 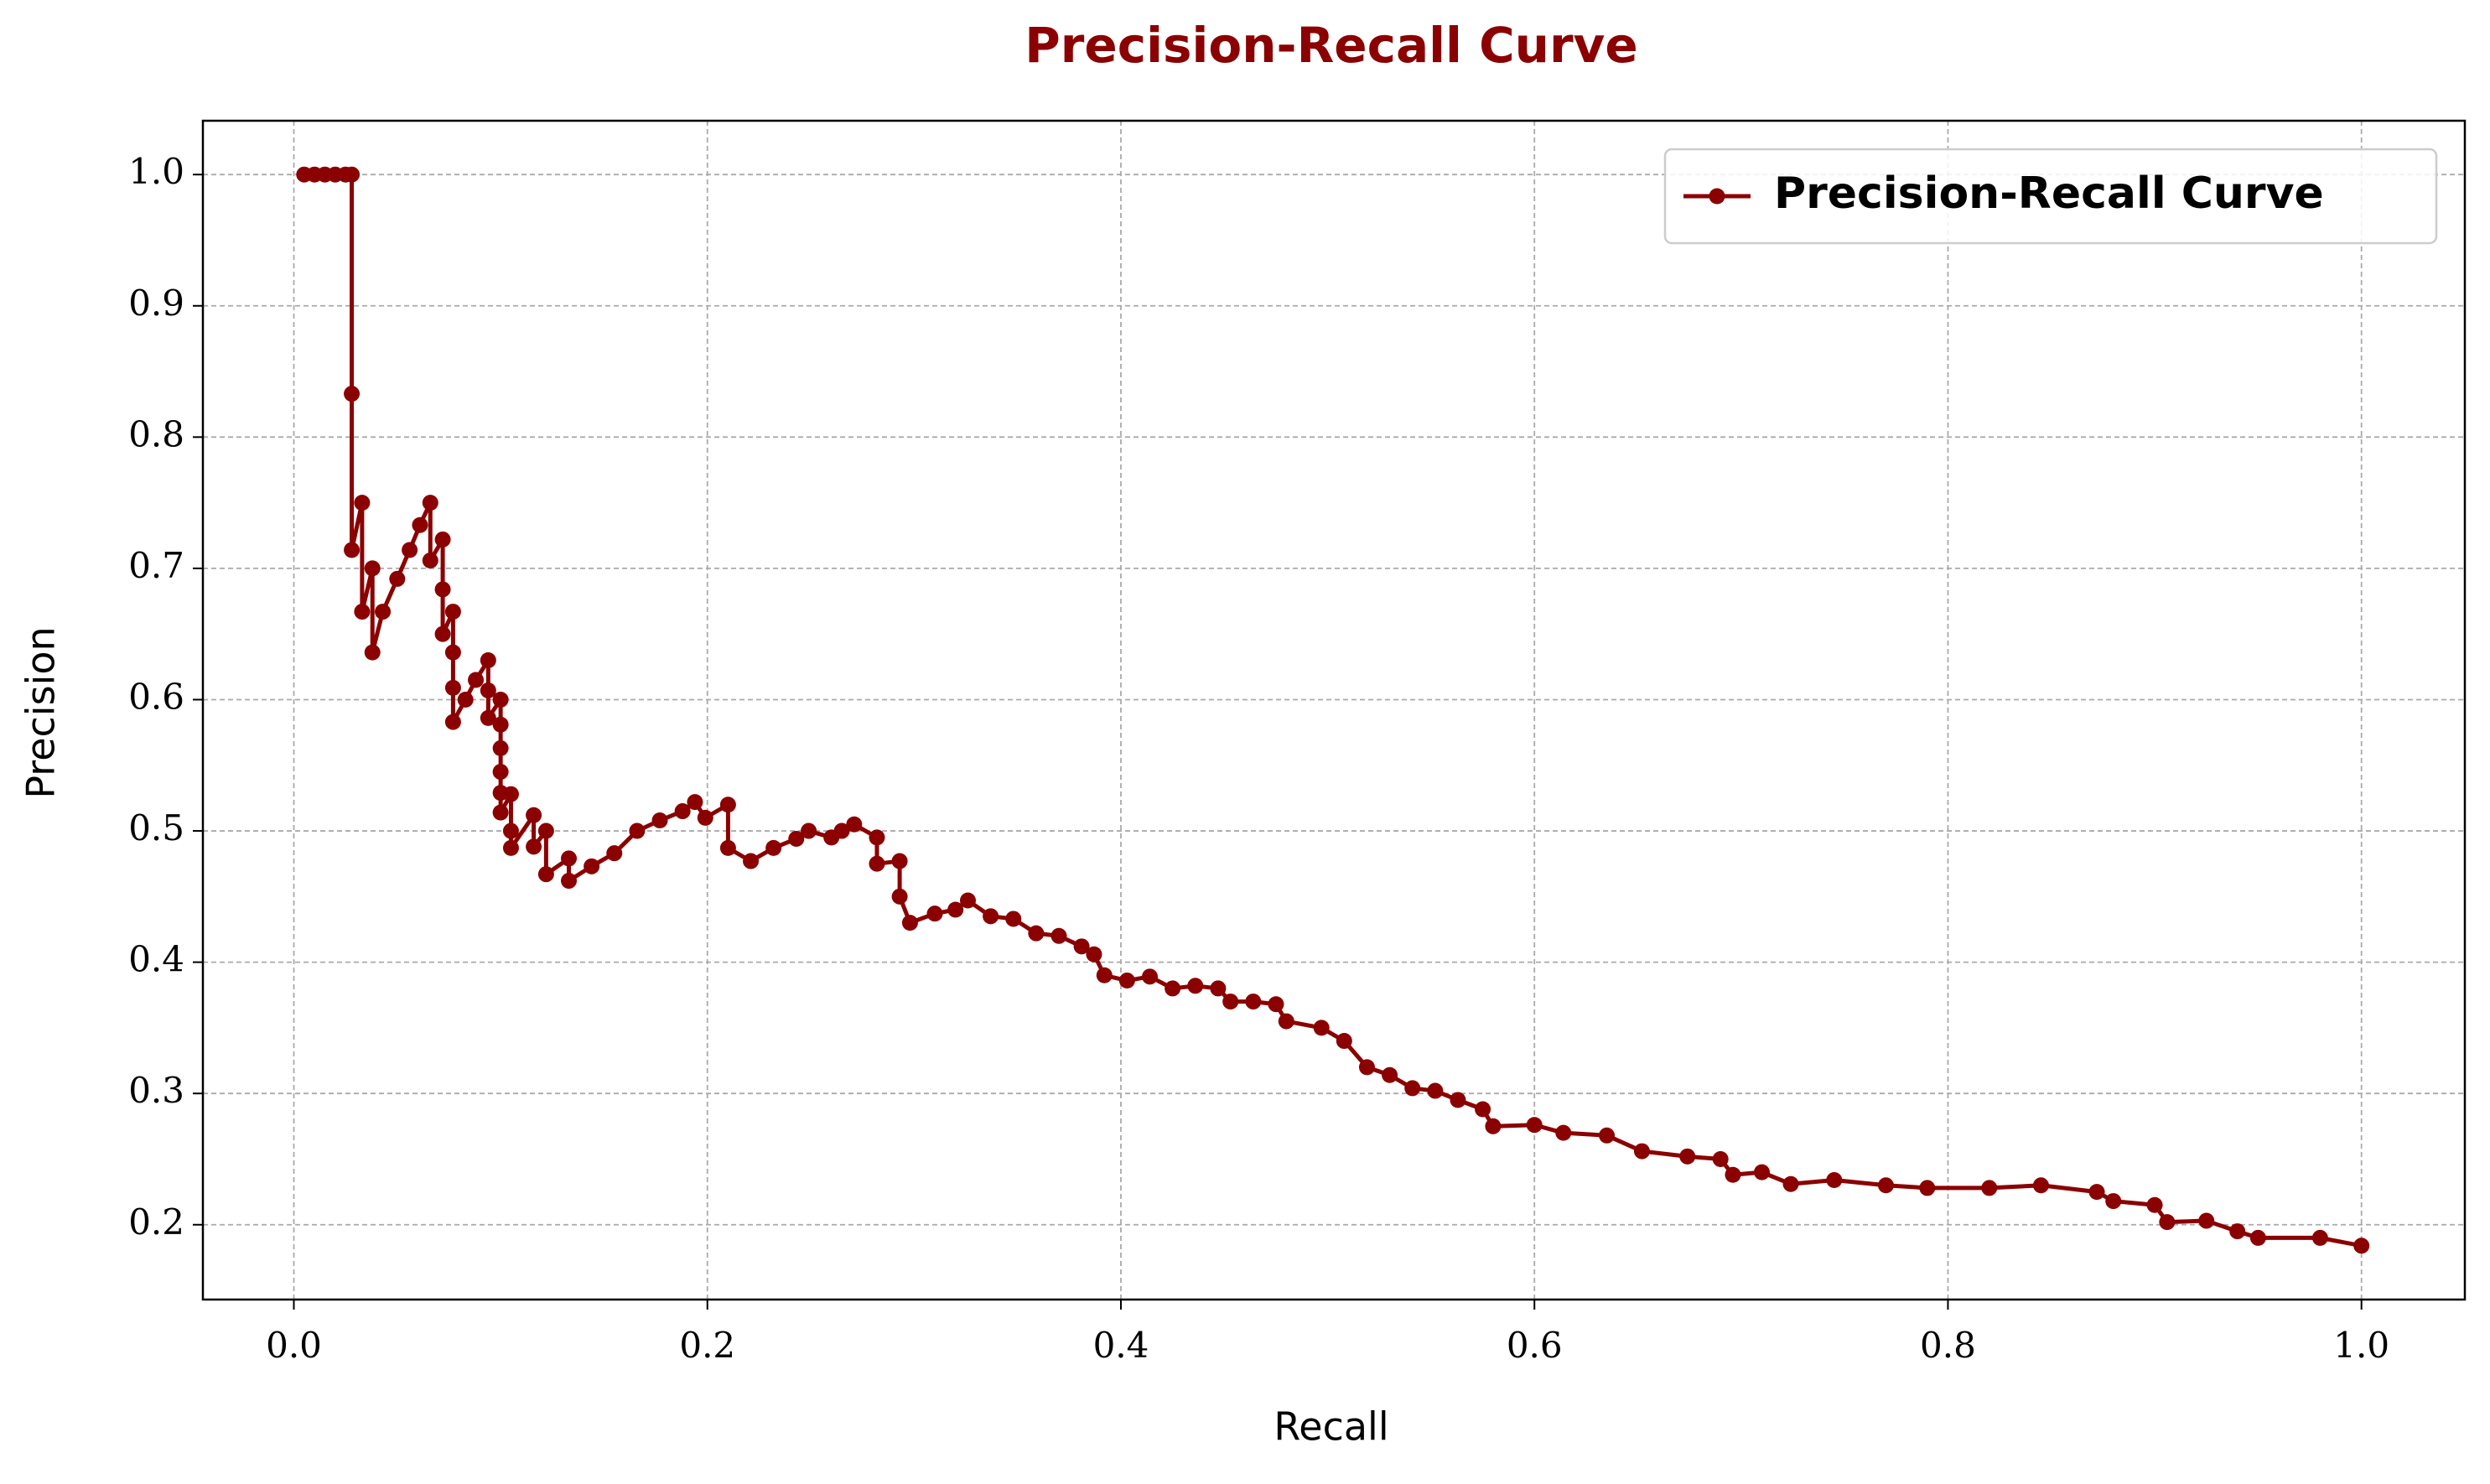 I want to click on y-tick-label: 0.2, so click(x=156, y=1222).